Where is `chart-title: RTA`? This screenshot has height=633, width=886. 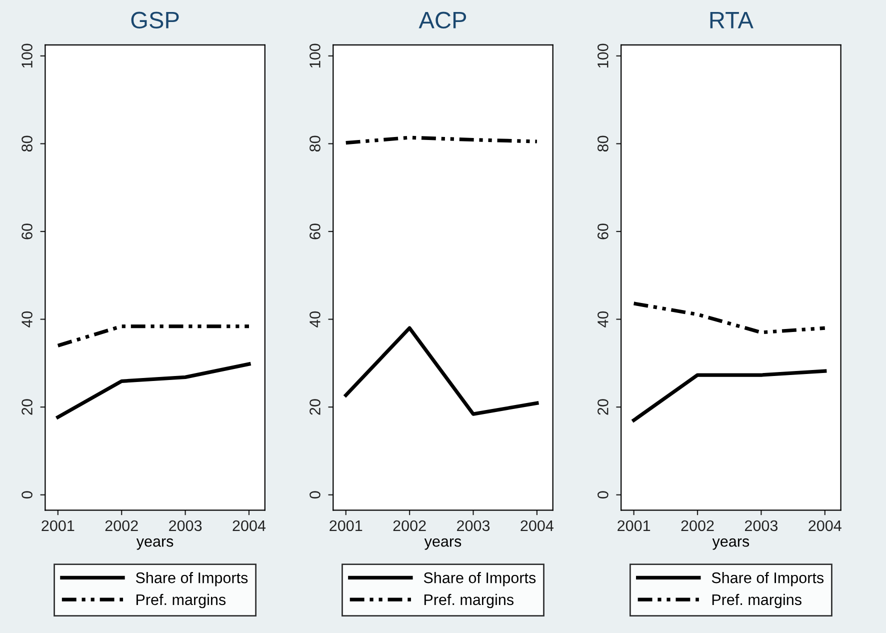
chart-title: RTA is located at coordinates (732, 20).